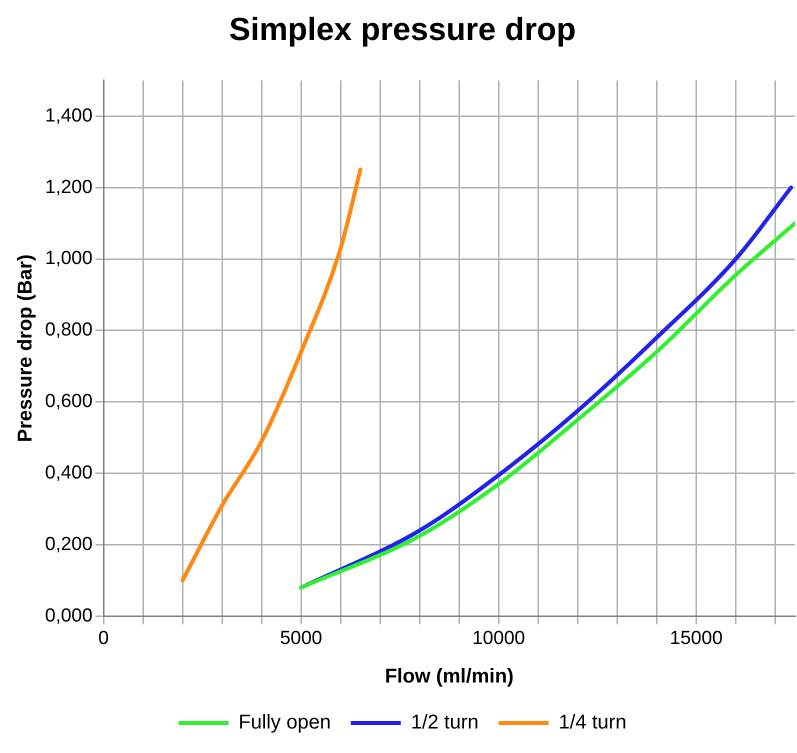  I want to click on x-tick-label: 5000, so click(301, 638).